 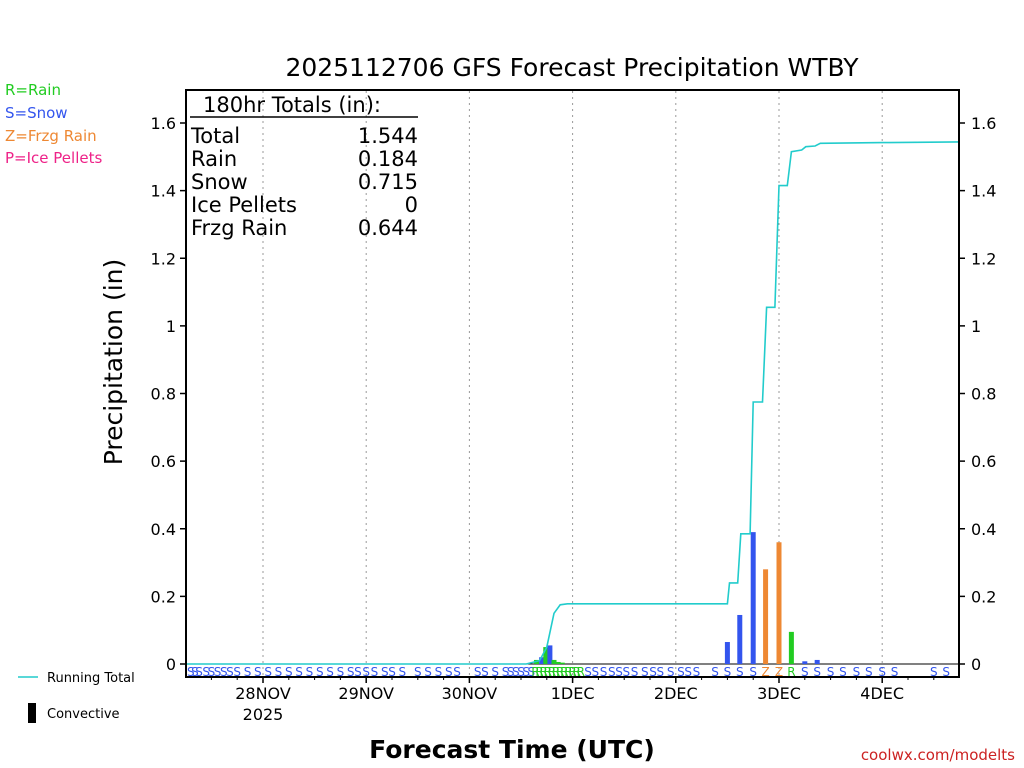 I want to click on type-marker-56: S, so click(x=619, y=672).